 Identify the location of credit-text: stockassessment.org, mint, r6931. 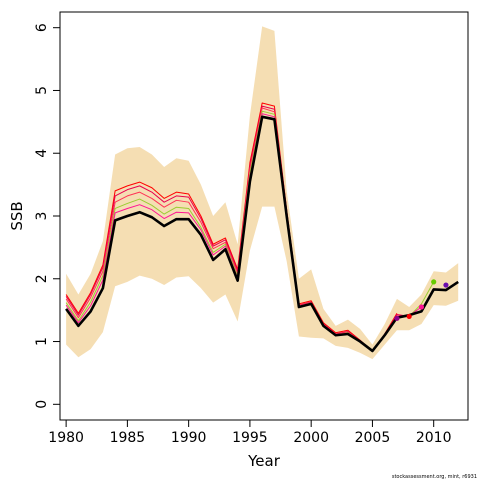
(434, 477).